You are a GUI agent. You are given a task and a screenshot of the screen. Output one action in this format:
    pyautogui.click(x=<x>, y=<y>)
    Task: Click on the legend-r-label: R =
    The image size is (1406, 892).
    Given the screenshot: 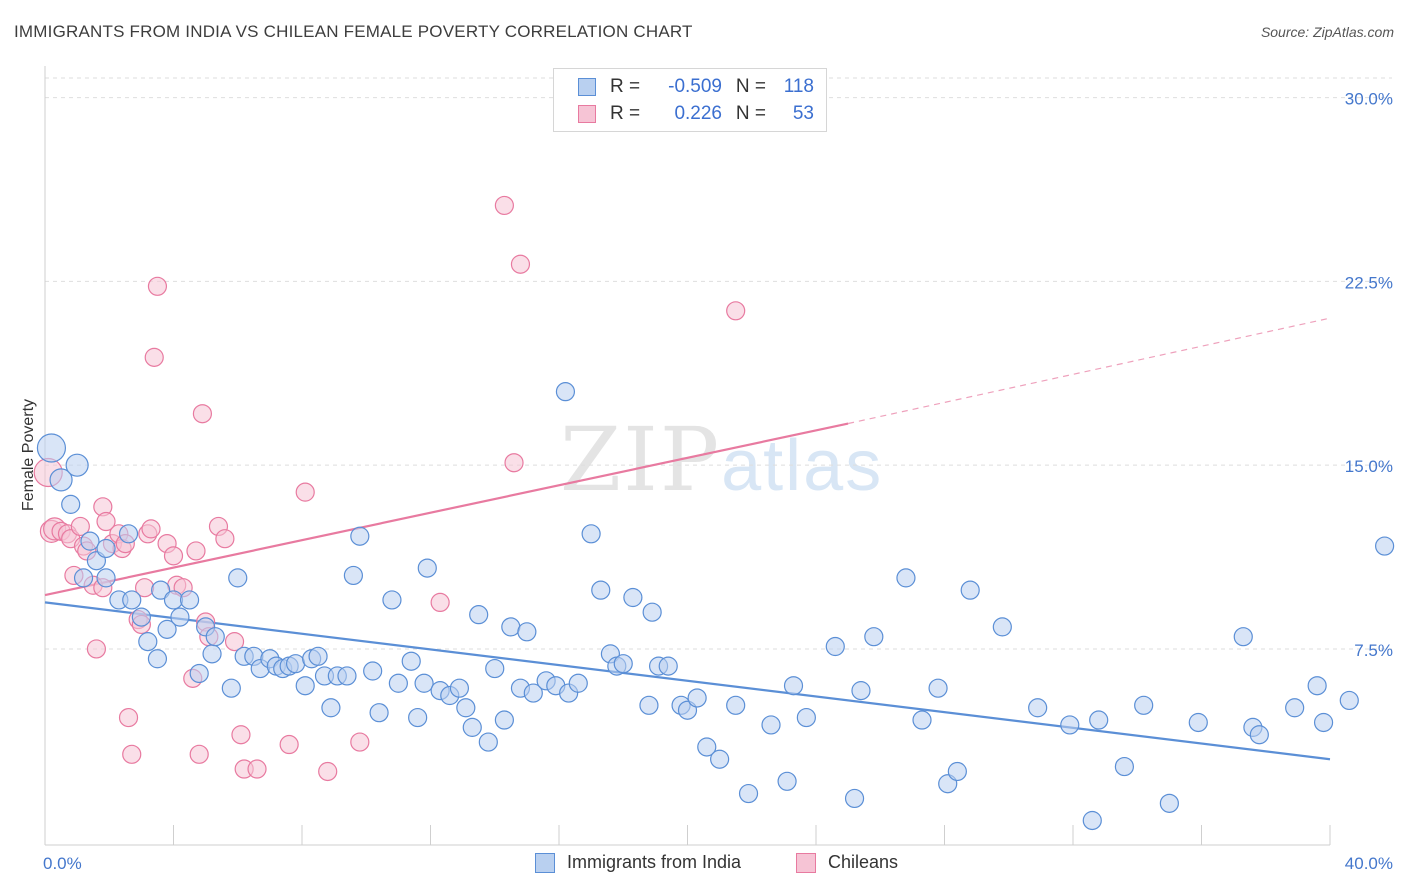 What is the action you would take?
    pyautogui.click(x=625, y=86)
    